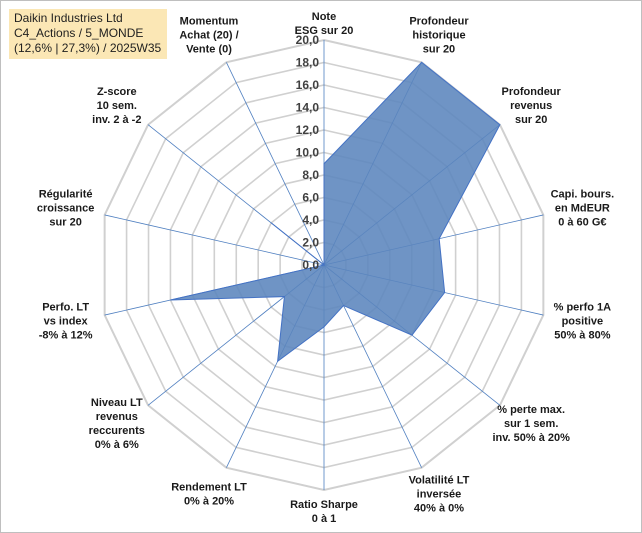 This screenshot has height=533, width=642. What do you see at coordinates (310, 243) in the screenshot?
I see `tick-label: 2,0` at bounding box center [310, 243].